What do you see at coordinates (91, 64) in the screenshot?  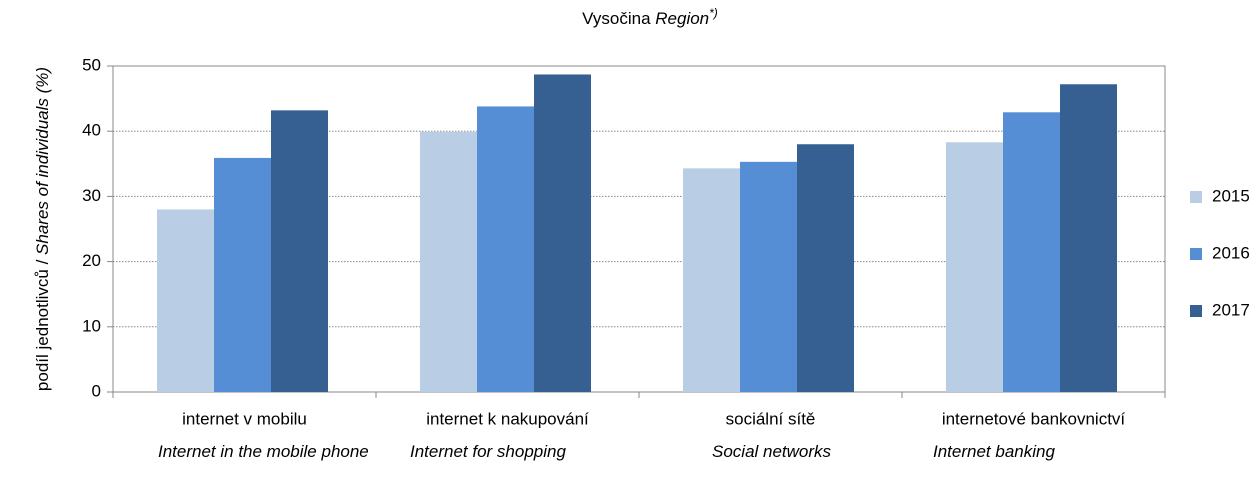 I see `y-tick-label: 50` at bounding box center [91, 64].